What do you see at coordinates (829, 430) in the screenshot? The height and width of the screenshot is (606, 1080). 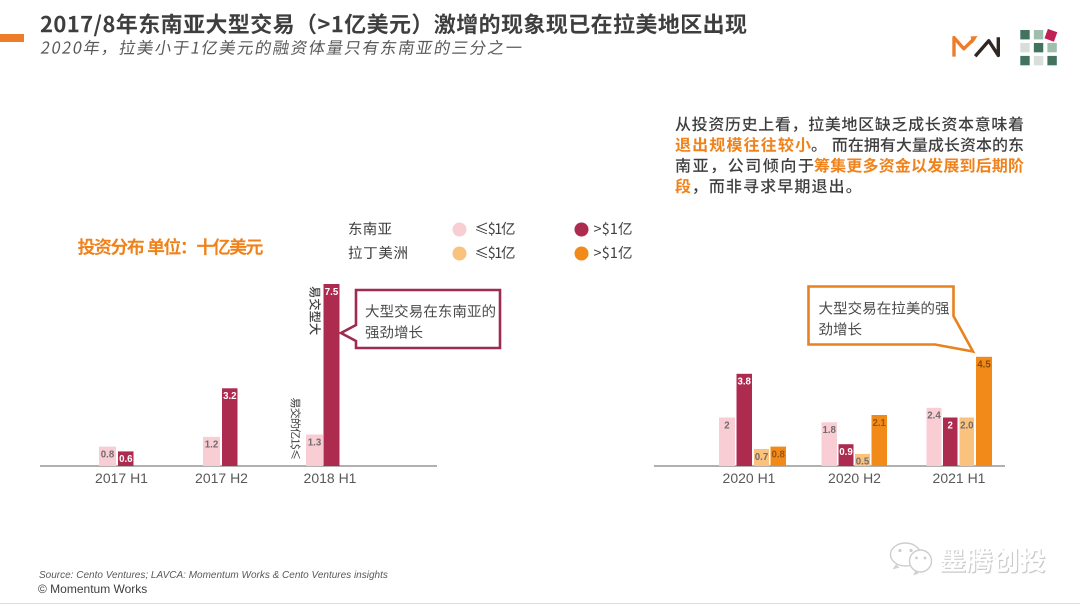 I see `svg-text: 1.8` at bounding box center [829, 430].